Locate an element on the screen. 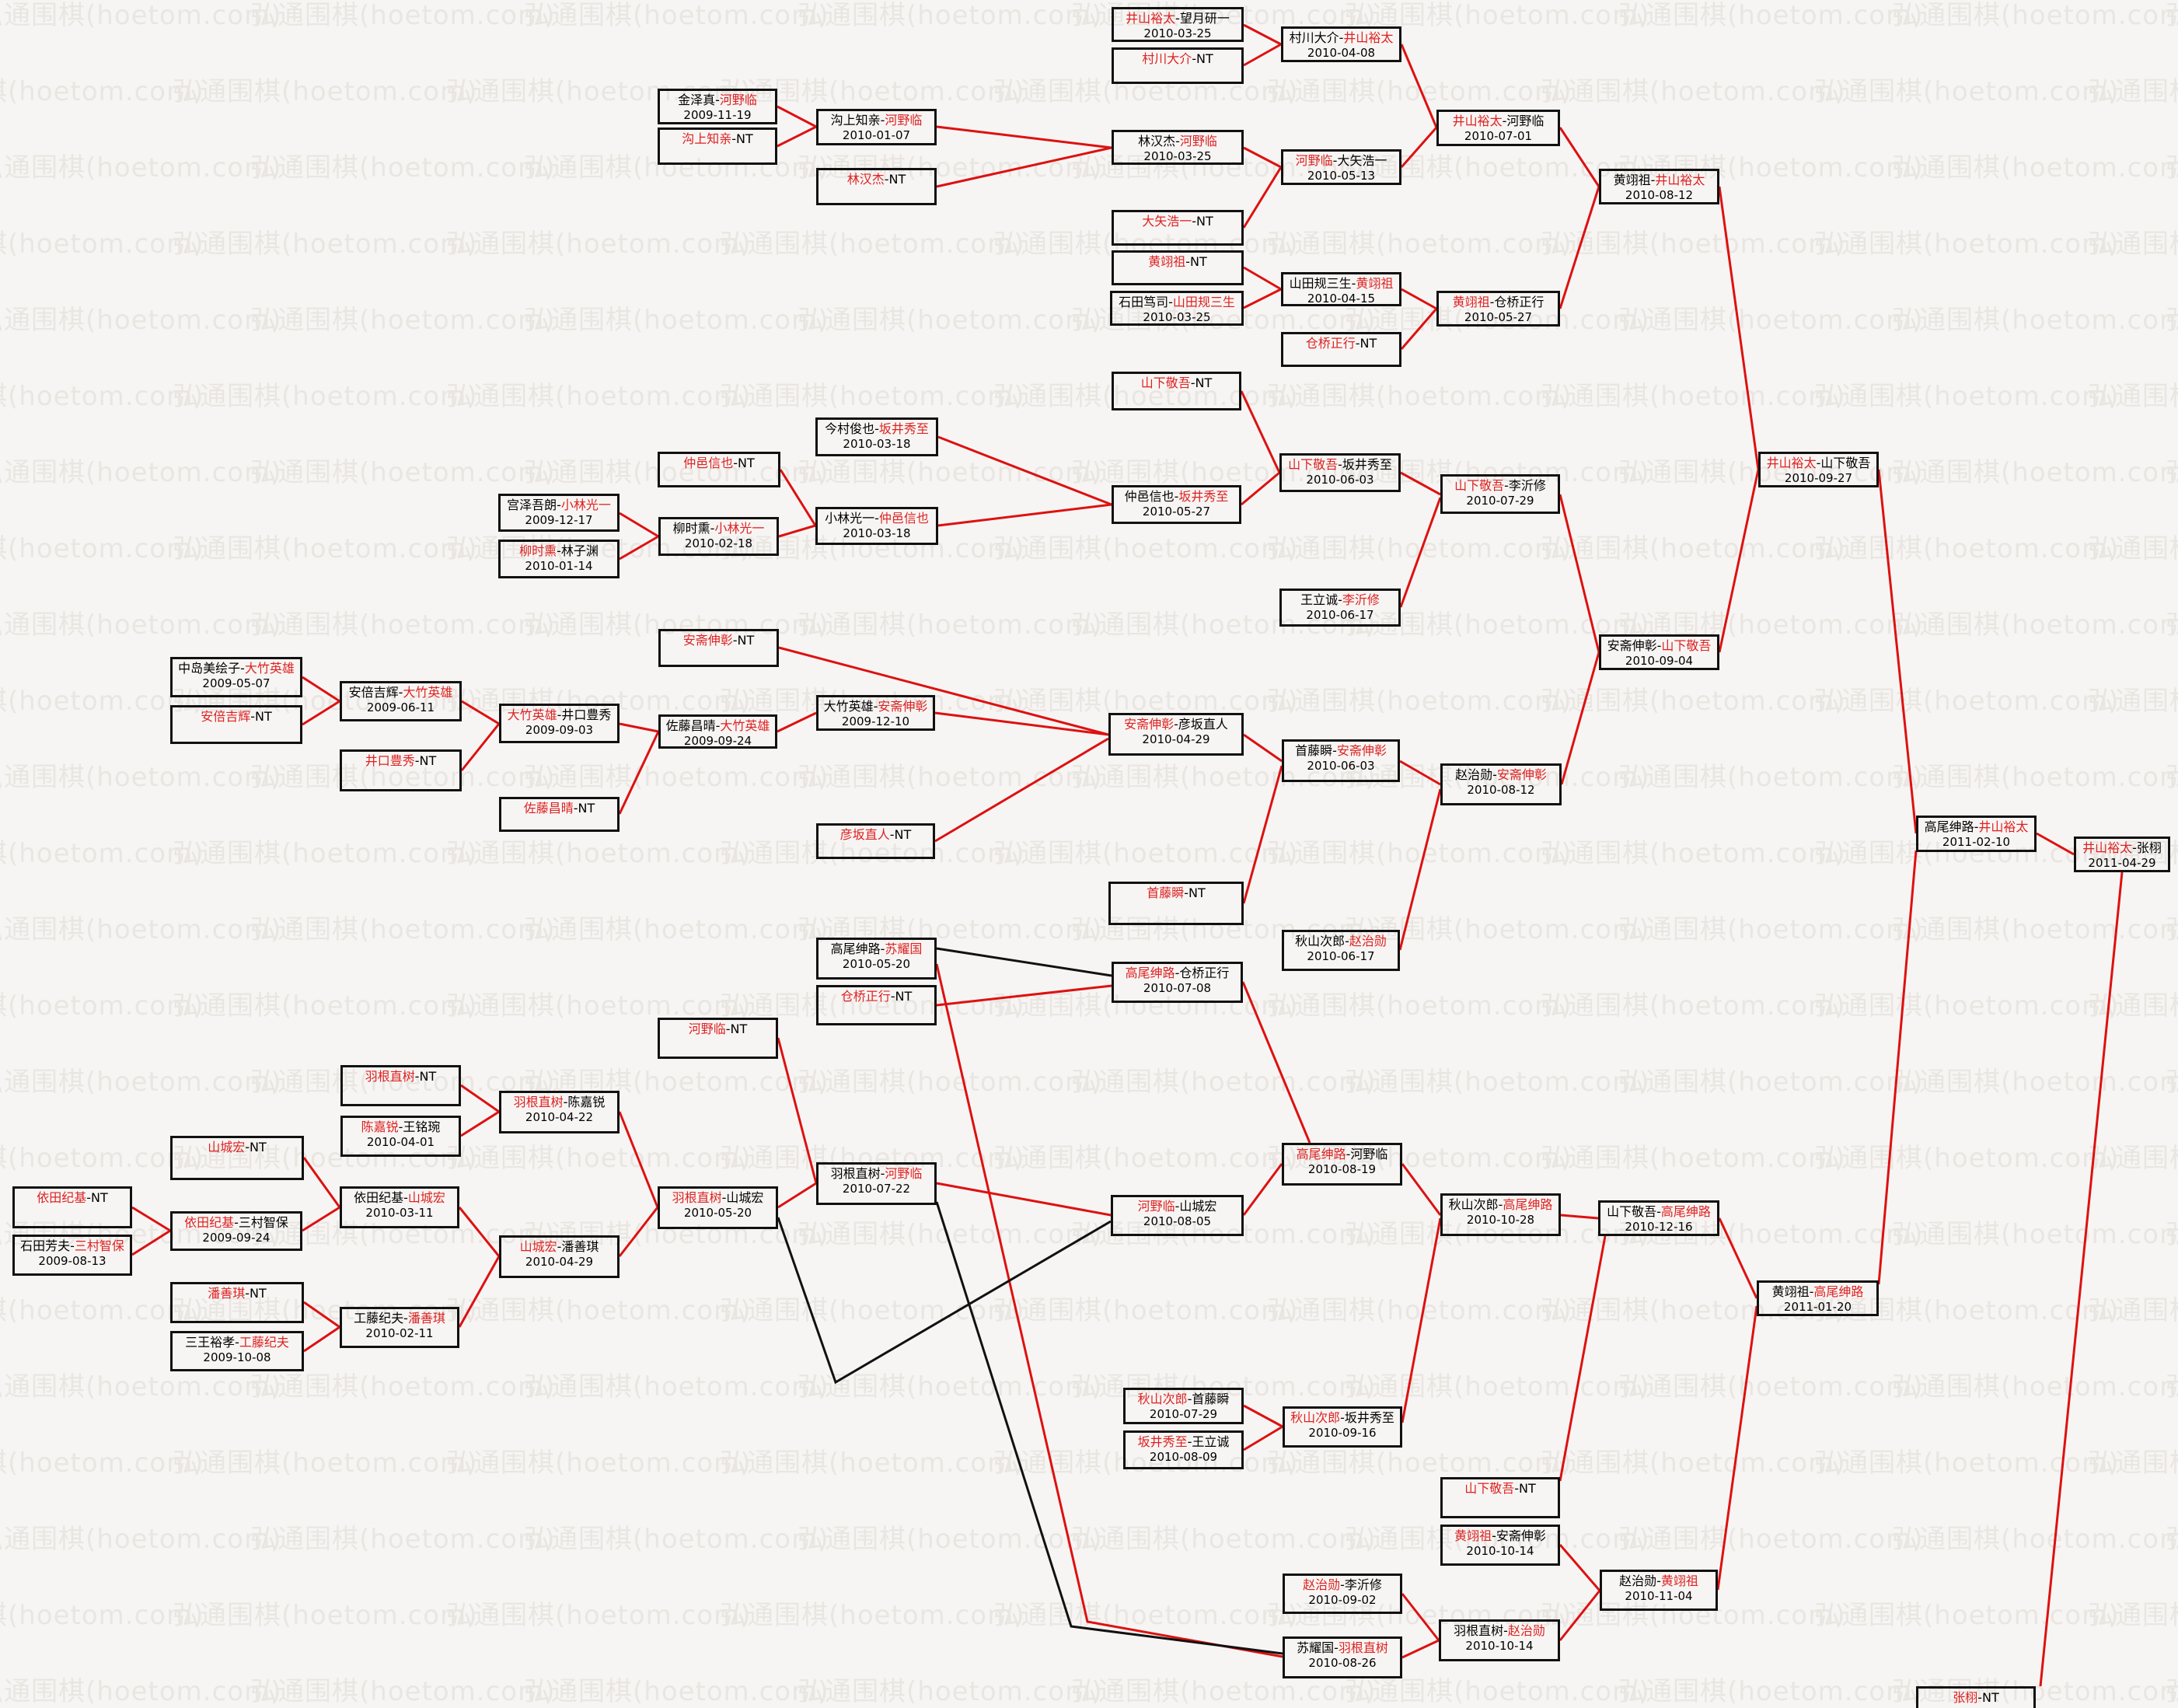 This screenshot has width=2178, height=1708. match-players: 仲邑信也-NT is located at coordinates (719, 463).